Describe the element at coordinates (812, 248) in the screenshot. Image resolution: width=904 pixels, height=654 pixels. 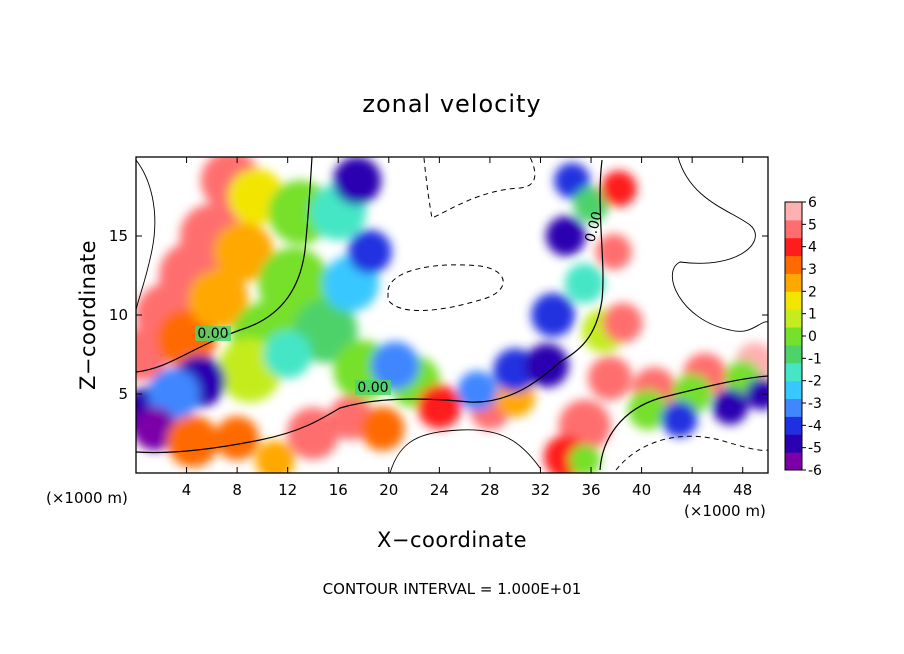
I see `colorbar-tick-label: 4` at that location.